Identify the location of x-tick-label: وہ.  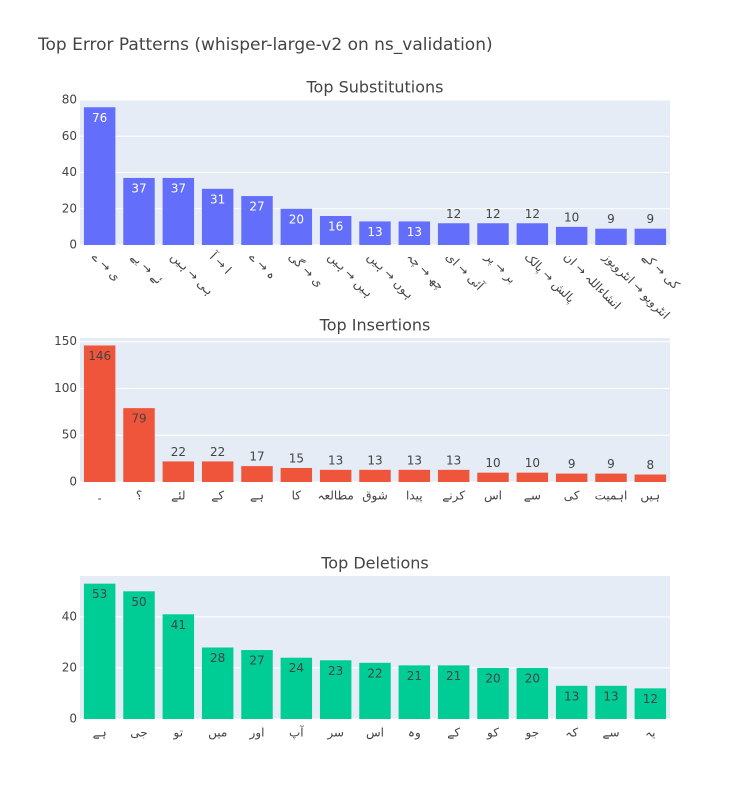
(414, 733).